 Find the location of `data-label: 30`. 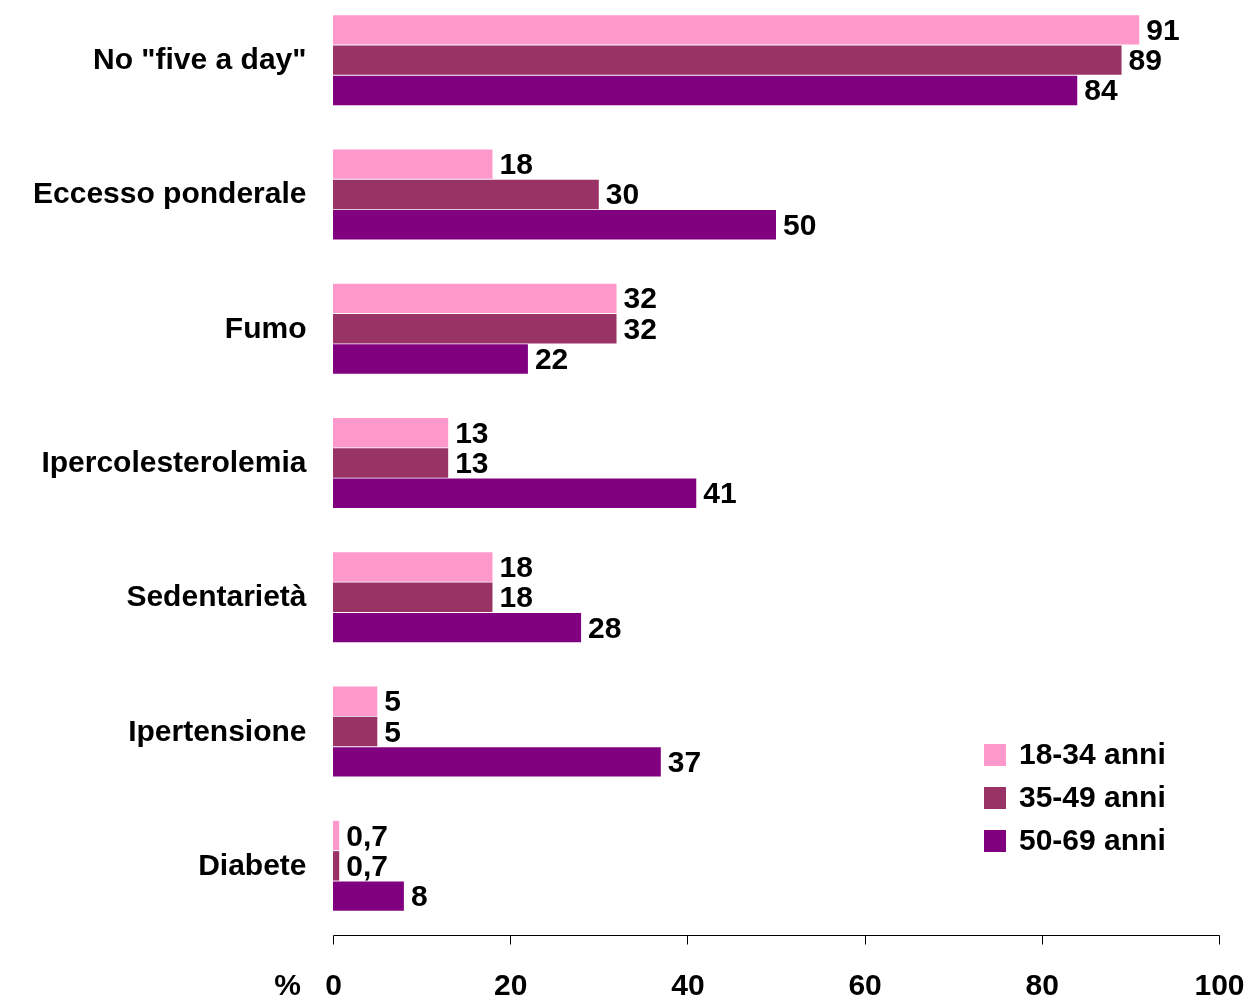

data-label: 30 is located at coordinates (622, 194).